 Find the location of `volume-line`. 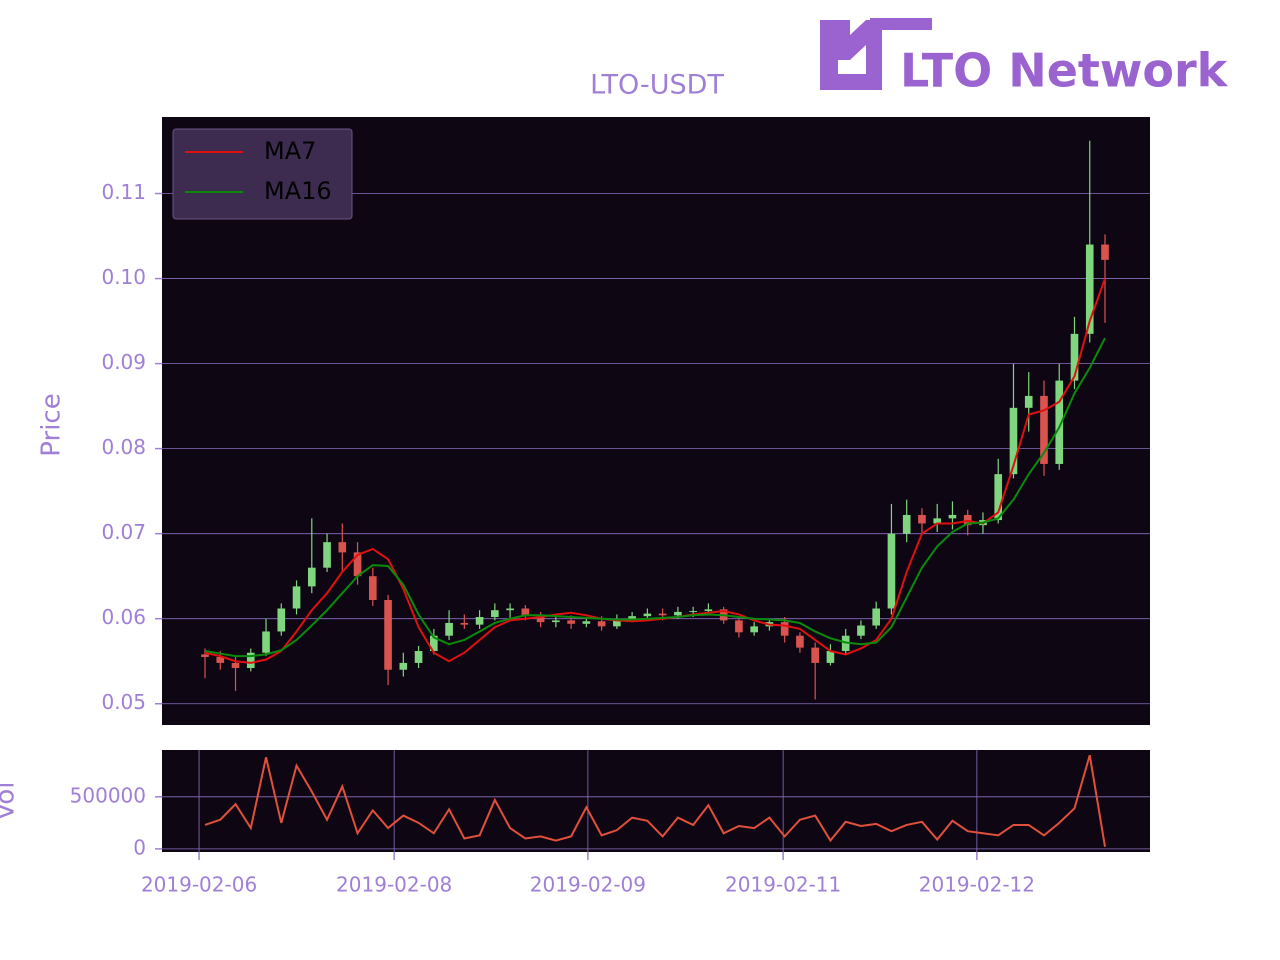

volume-line is located at coordinates (655, 800).